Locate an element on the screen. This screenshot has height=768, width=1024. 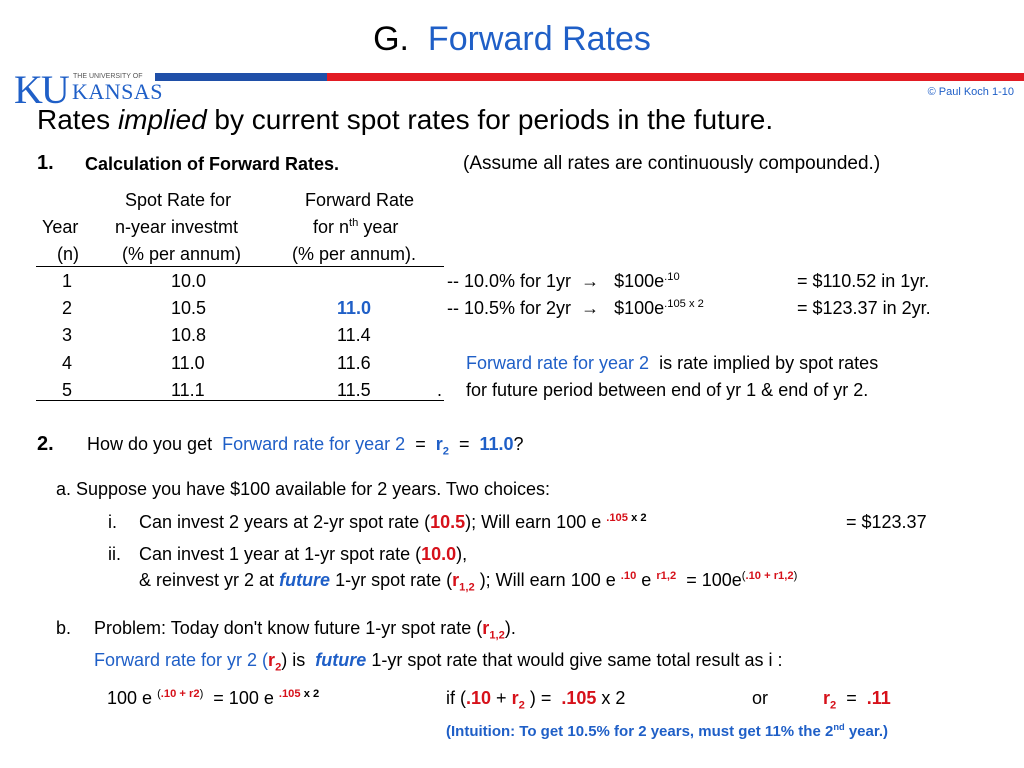
part-a-i-result: = $123.37 is located at coordinates (886, 522).